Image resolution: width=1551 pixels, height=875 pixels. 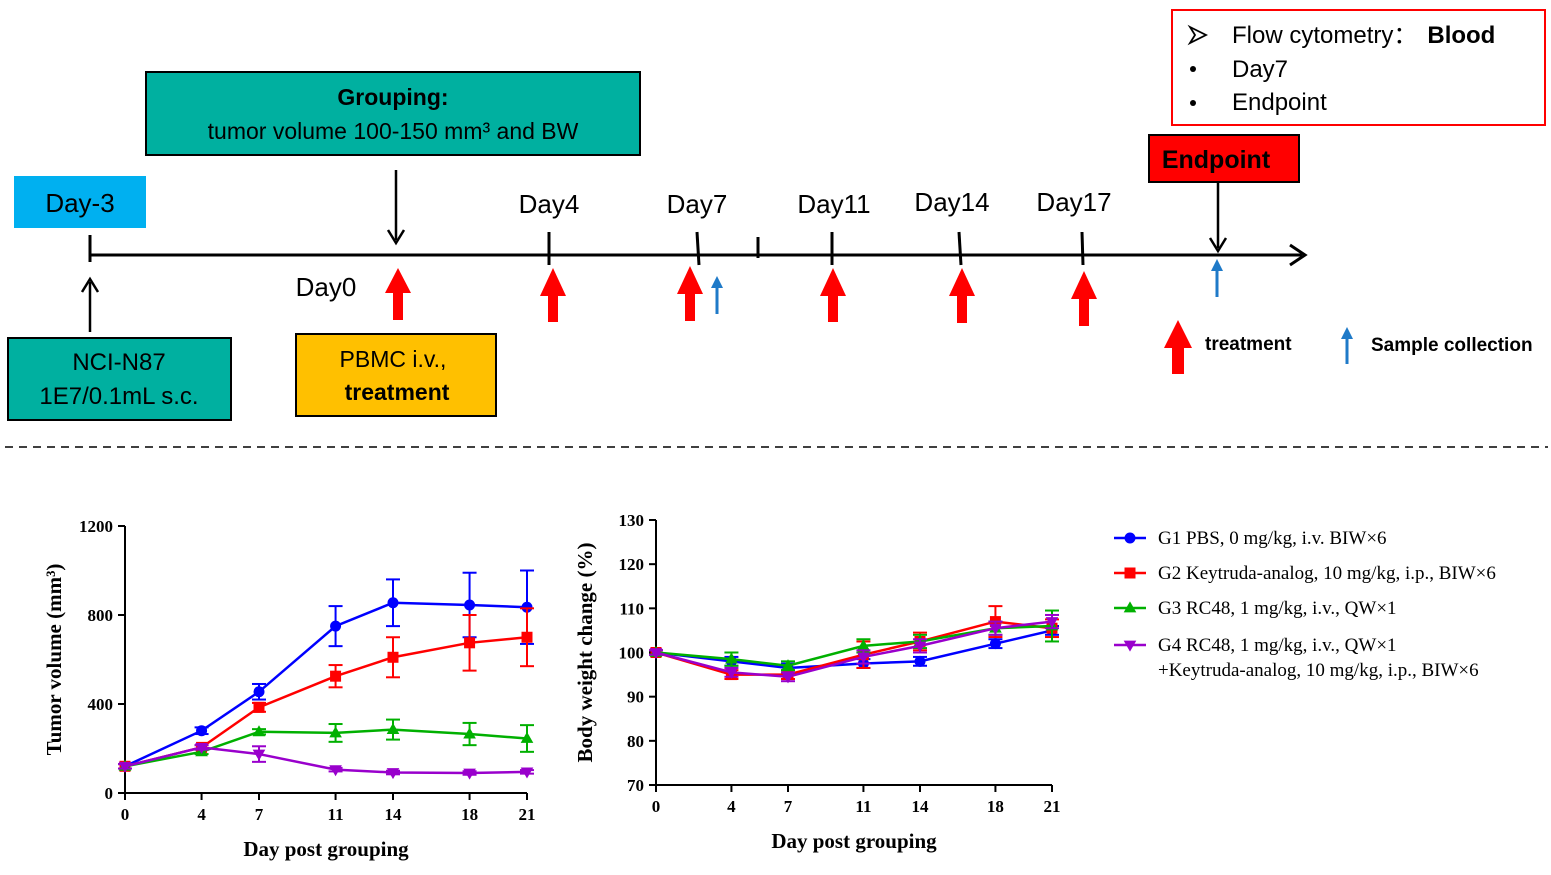 What do you see at coordinates (741, 296) in the screenshot?
I see `treatment-arrows` at bounding box center [741, 296].